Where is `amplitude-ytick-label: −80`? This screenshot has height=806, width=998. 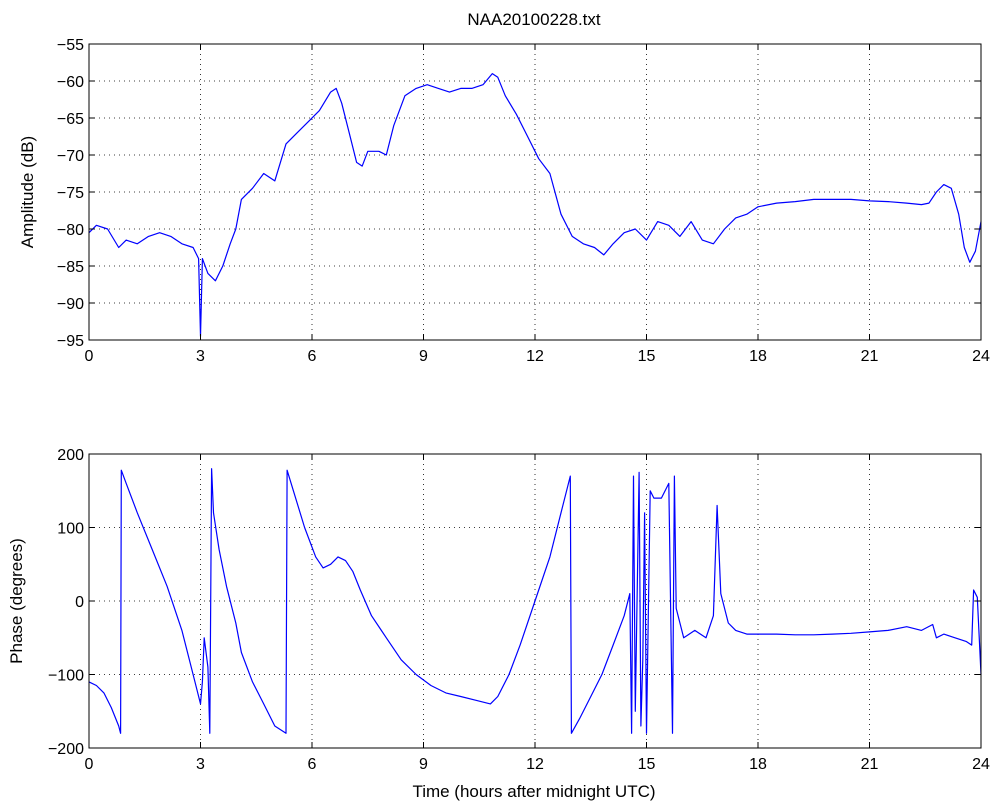 amplitude-ytick-label: −80 is located at coordinates (70, 230).